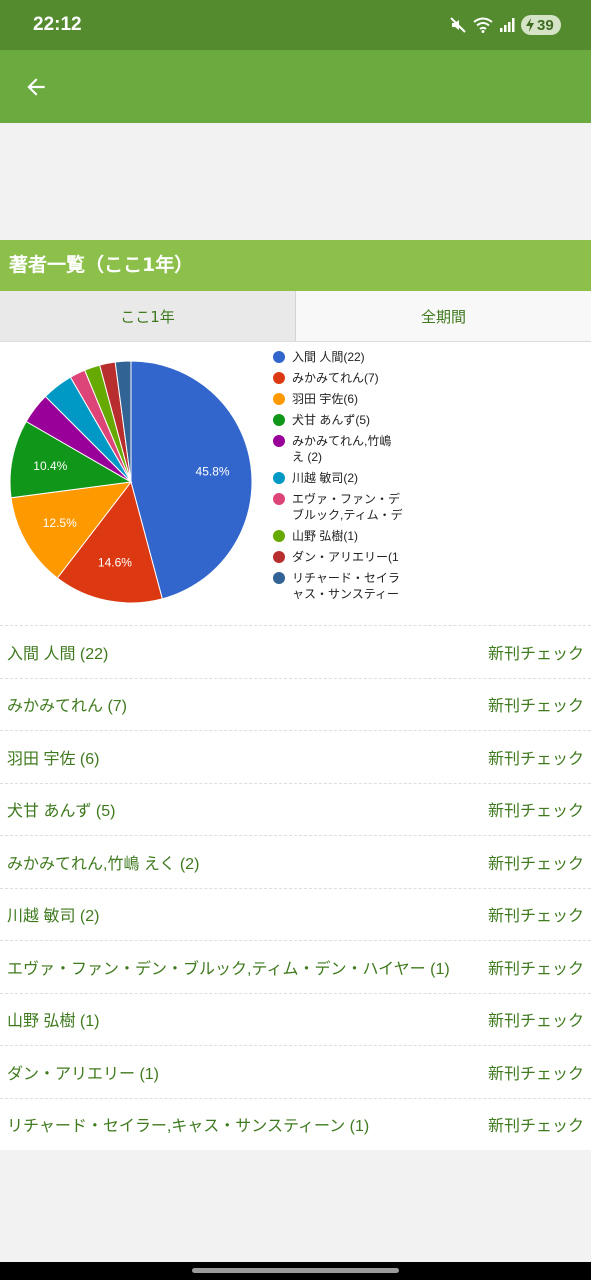 The height and width of the screenshot is (1280, 591). What do you see at coordinates (295, 265) in the screenshot?
I see `section-title: 著者一覧（ここ1年）` at bounding box center [295, 265].